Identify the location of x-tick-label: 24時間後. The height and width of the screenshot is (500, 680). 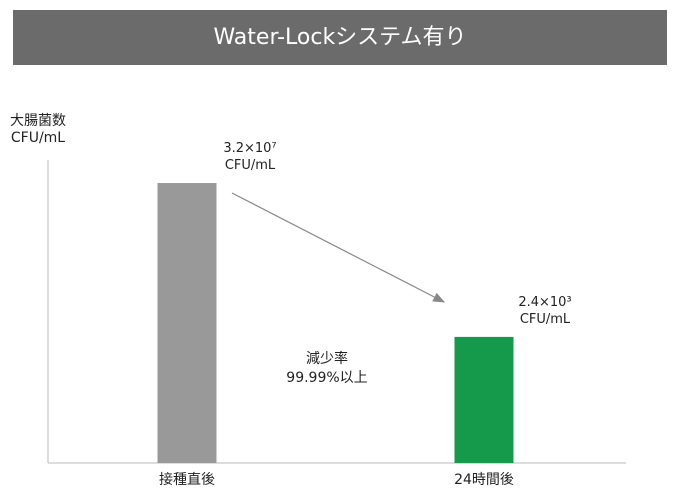
(484, 480).